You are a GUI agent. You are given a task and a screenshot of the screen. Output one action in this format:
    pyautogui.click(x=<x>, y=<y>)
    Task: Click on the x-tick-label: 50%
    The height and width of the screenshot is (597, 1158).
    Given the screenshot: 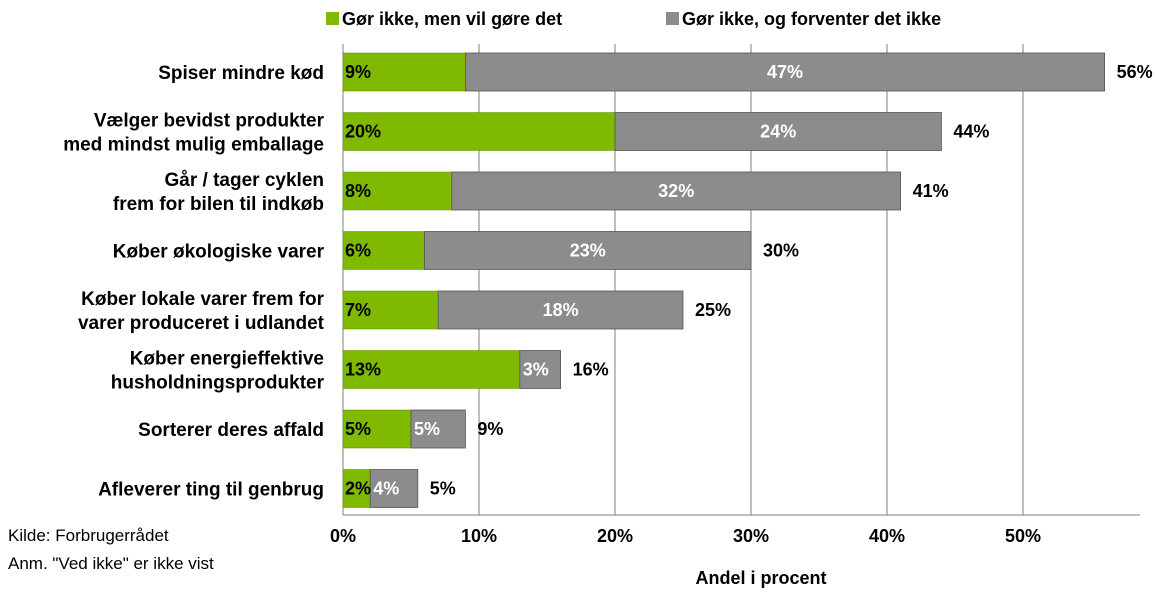 What is the action you would take?
    pyautogui.click(x=1023, y=536)
    